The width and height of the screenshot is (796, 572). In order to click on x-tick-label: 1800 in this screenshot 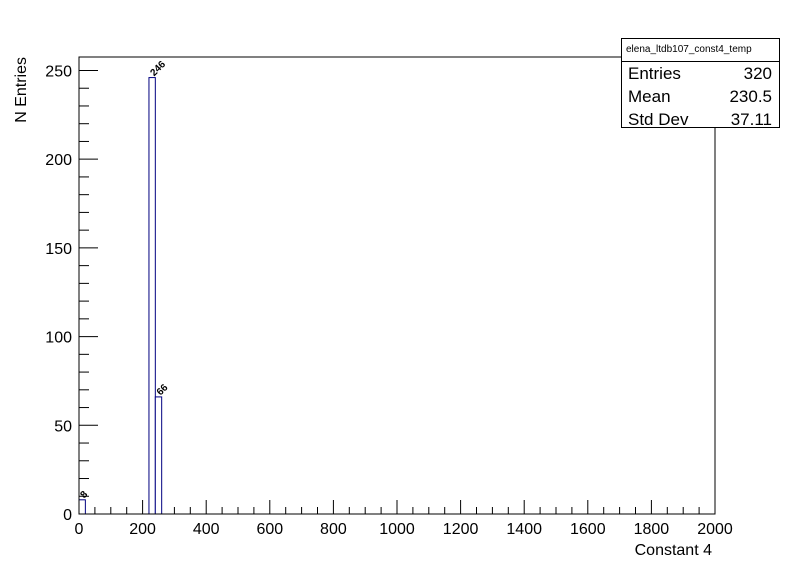, I will do `click(652, 529)`.